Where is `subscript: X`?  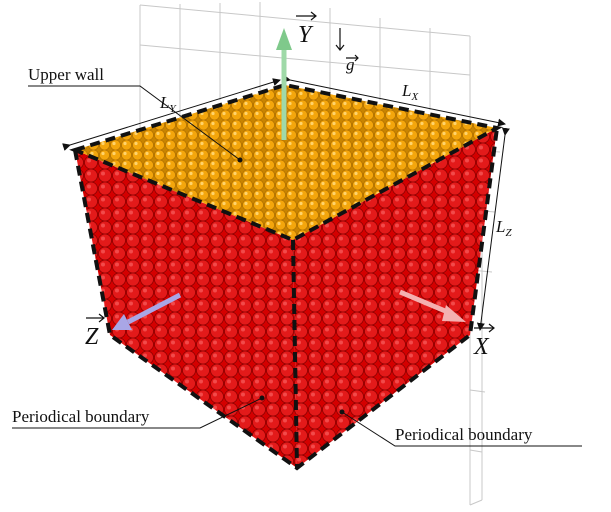 subscript: X is located at coordinates (414, 97).